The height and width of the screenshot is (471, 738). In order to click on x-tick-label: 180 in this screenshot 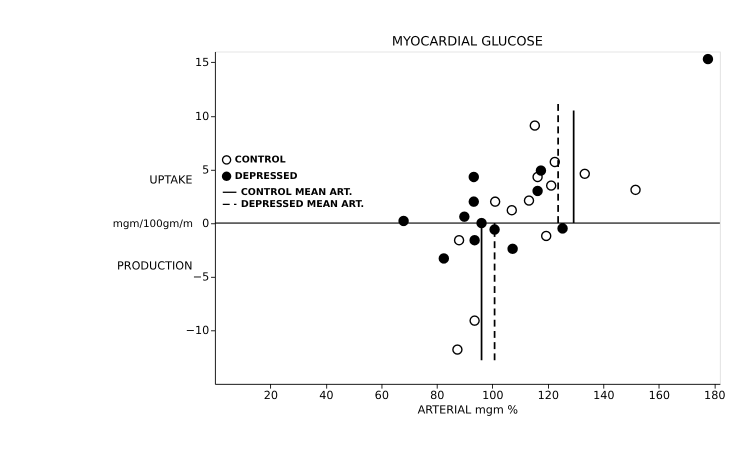, I will do `click(715, 395)`.